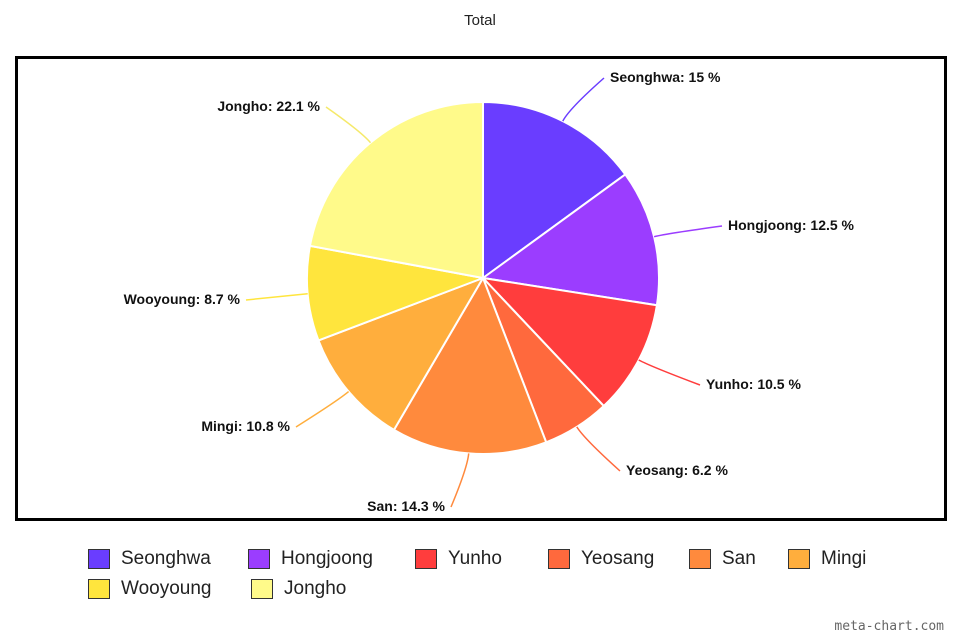 This screenshot has width=960, height=640. Describe the element at coordinates (598, 449) in the screenshot. I see `leader-line-yeosang` at that location.